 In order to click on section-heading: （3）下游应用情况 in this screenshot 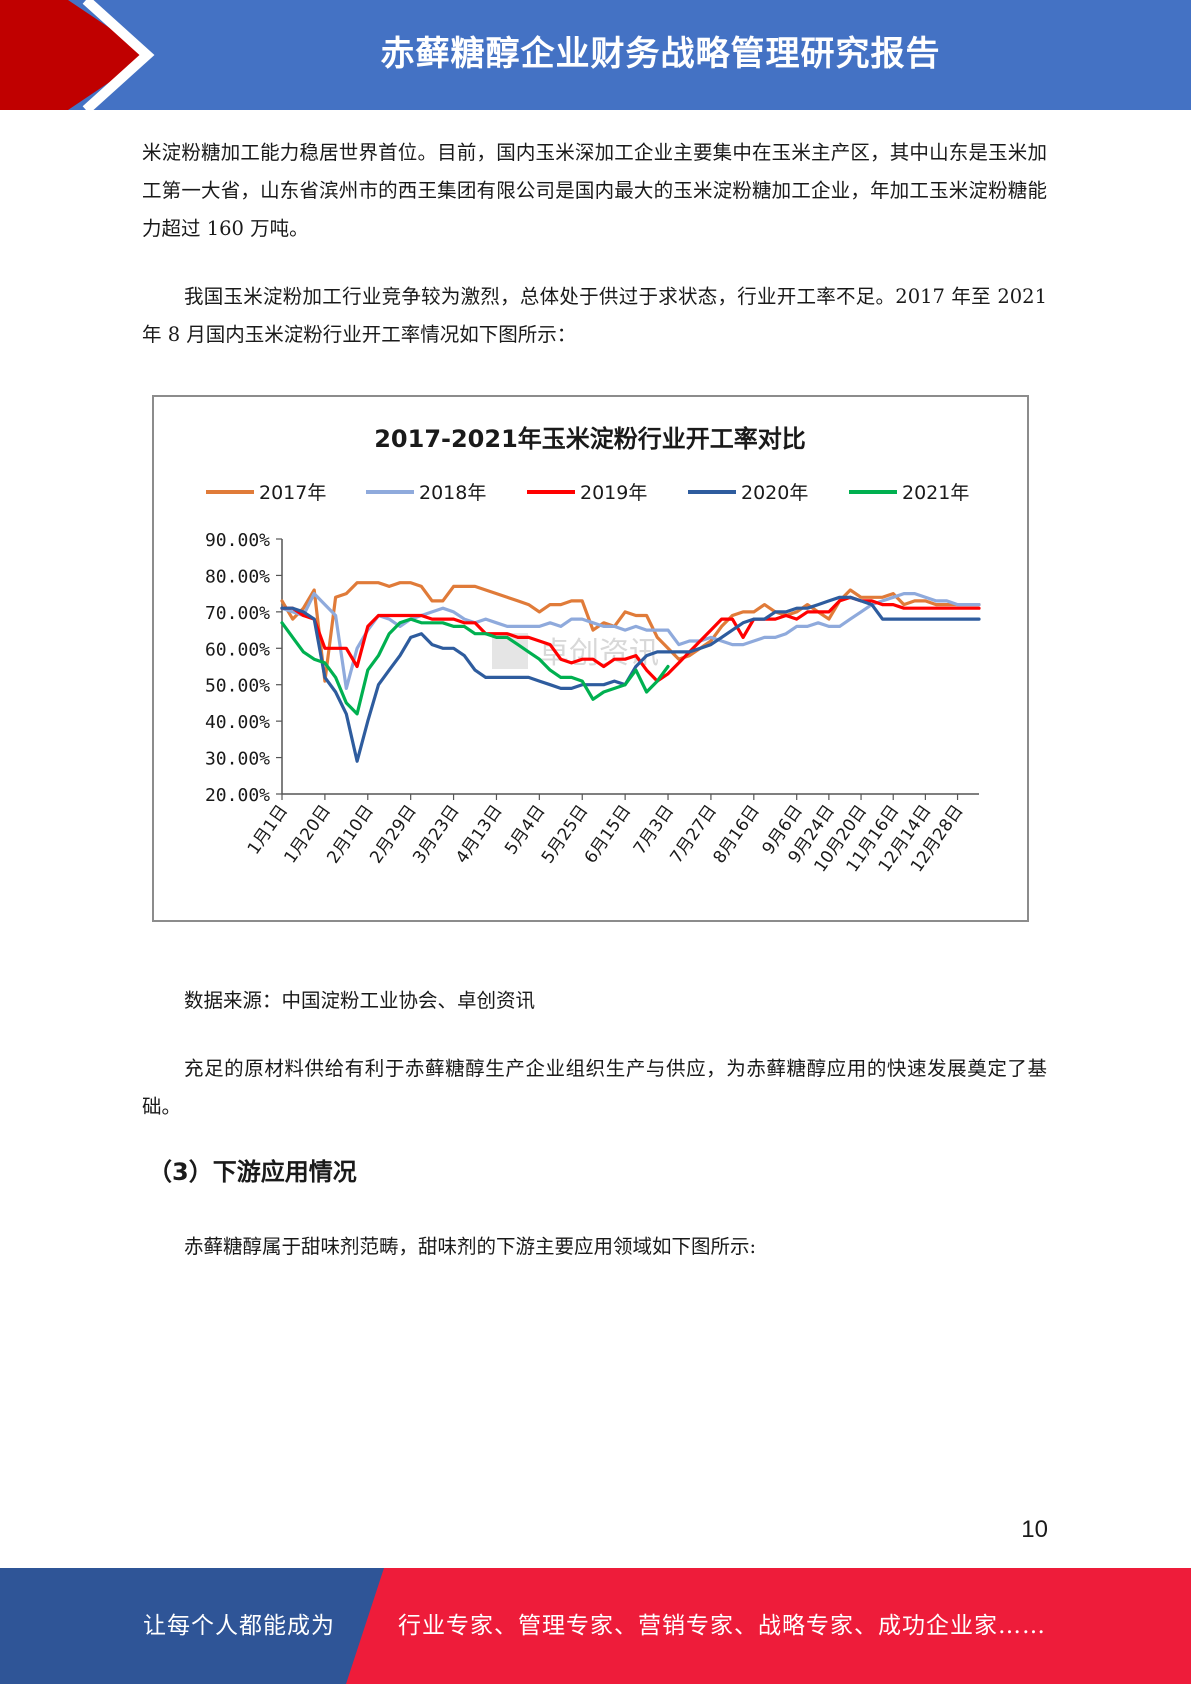, I will do `click(252, 1172)`.